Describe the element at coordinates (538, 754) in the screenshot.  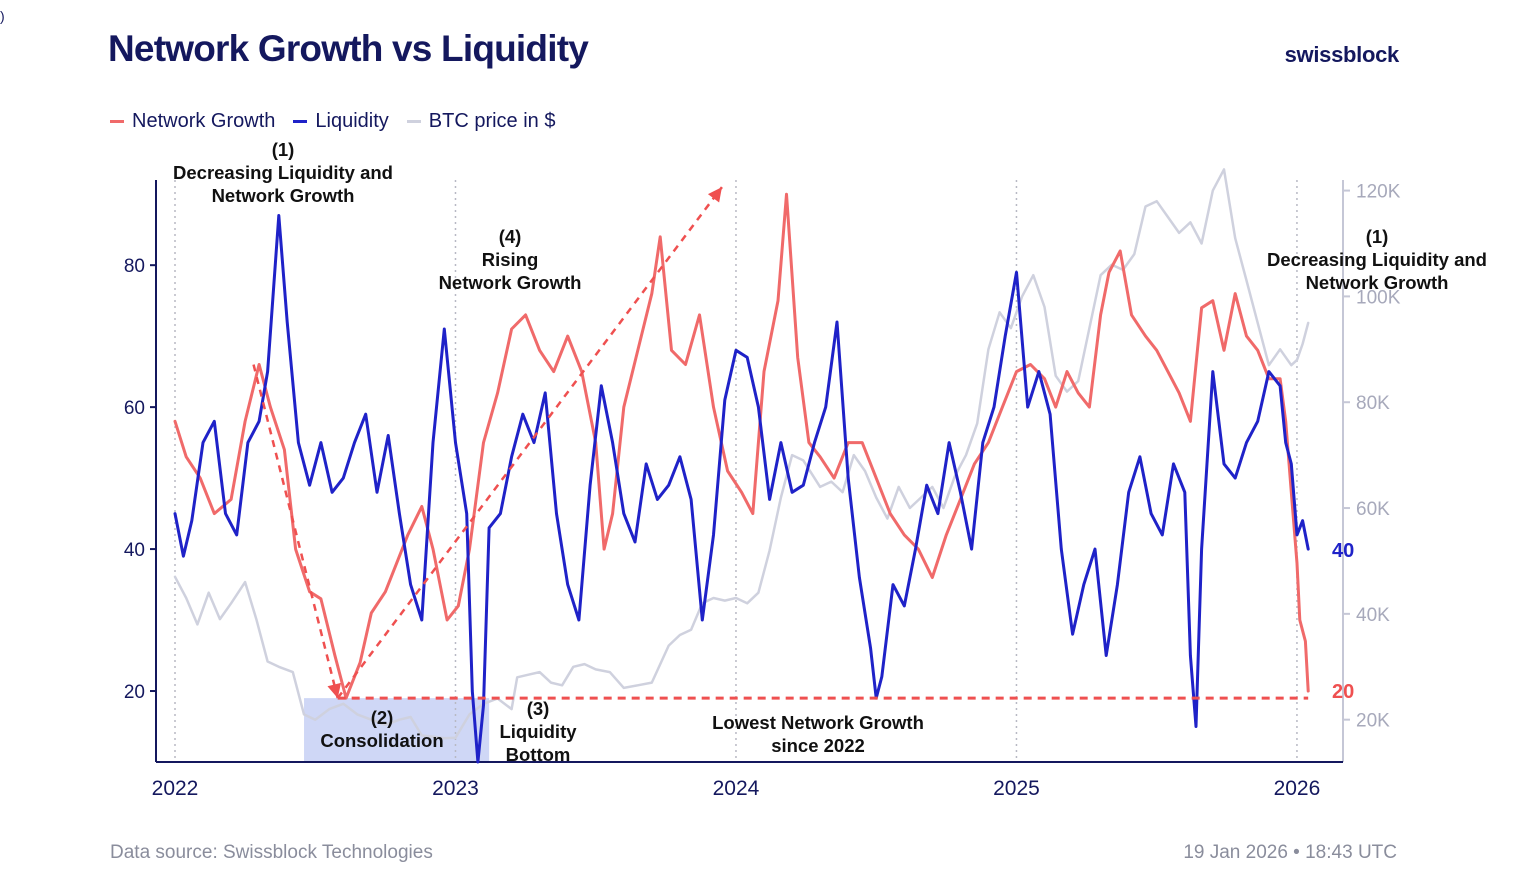
I see `annotation-ann3-line-3: Bottom` at that location.